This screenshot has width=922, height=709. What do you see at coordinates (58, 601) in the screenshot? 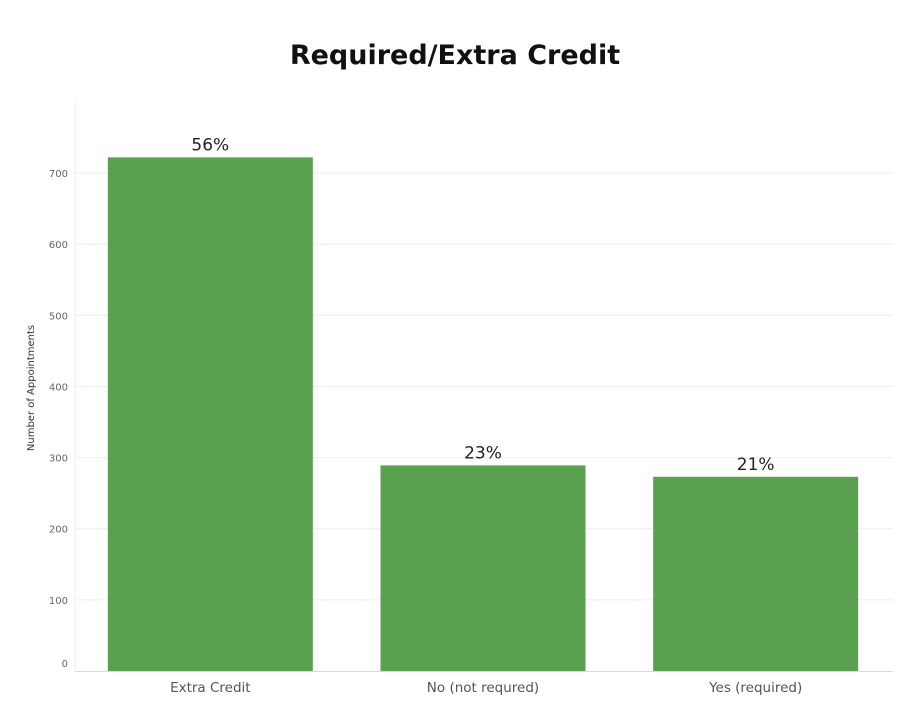
I see `y-tick-label: 100` at bounding box center [58, 601].